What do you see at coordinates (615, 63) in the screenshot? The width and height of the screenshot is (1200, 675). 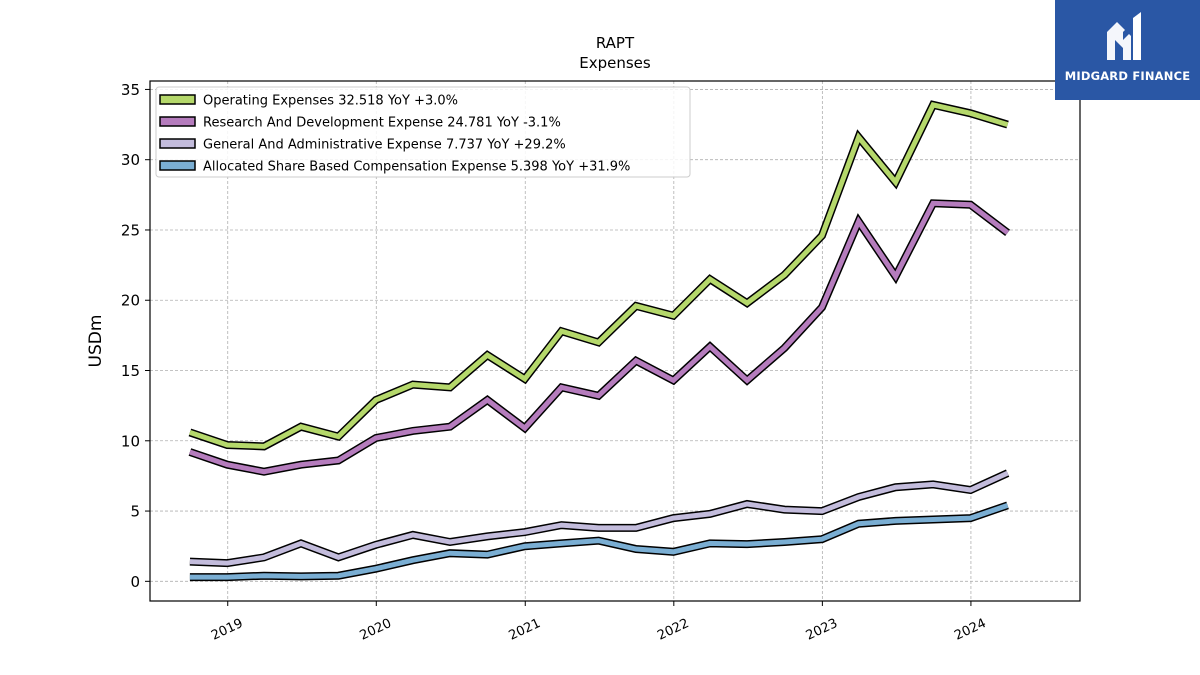 I see `chart-subtitle: Expenses` at bounding box center [615, 63].